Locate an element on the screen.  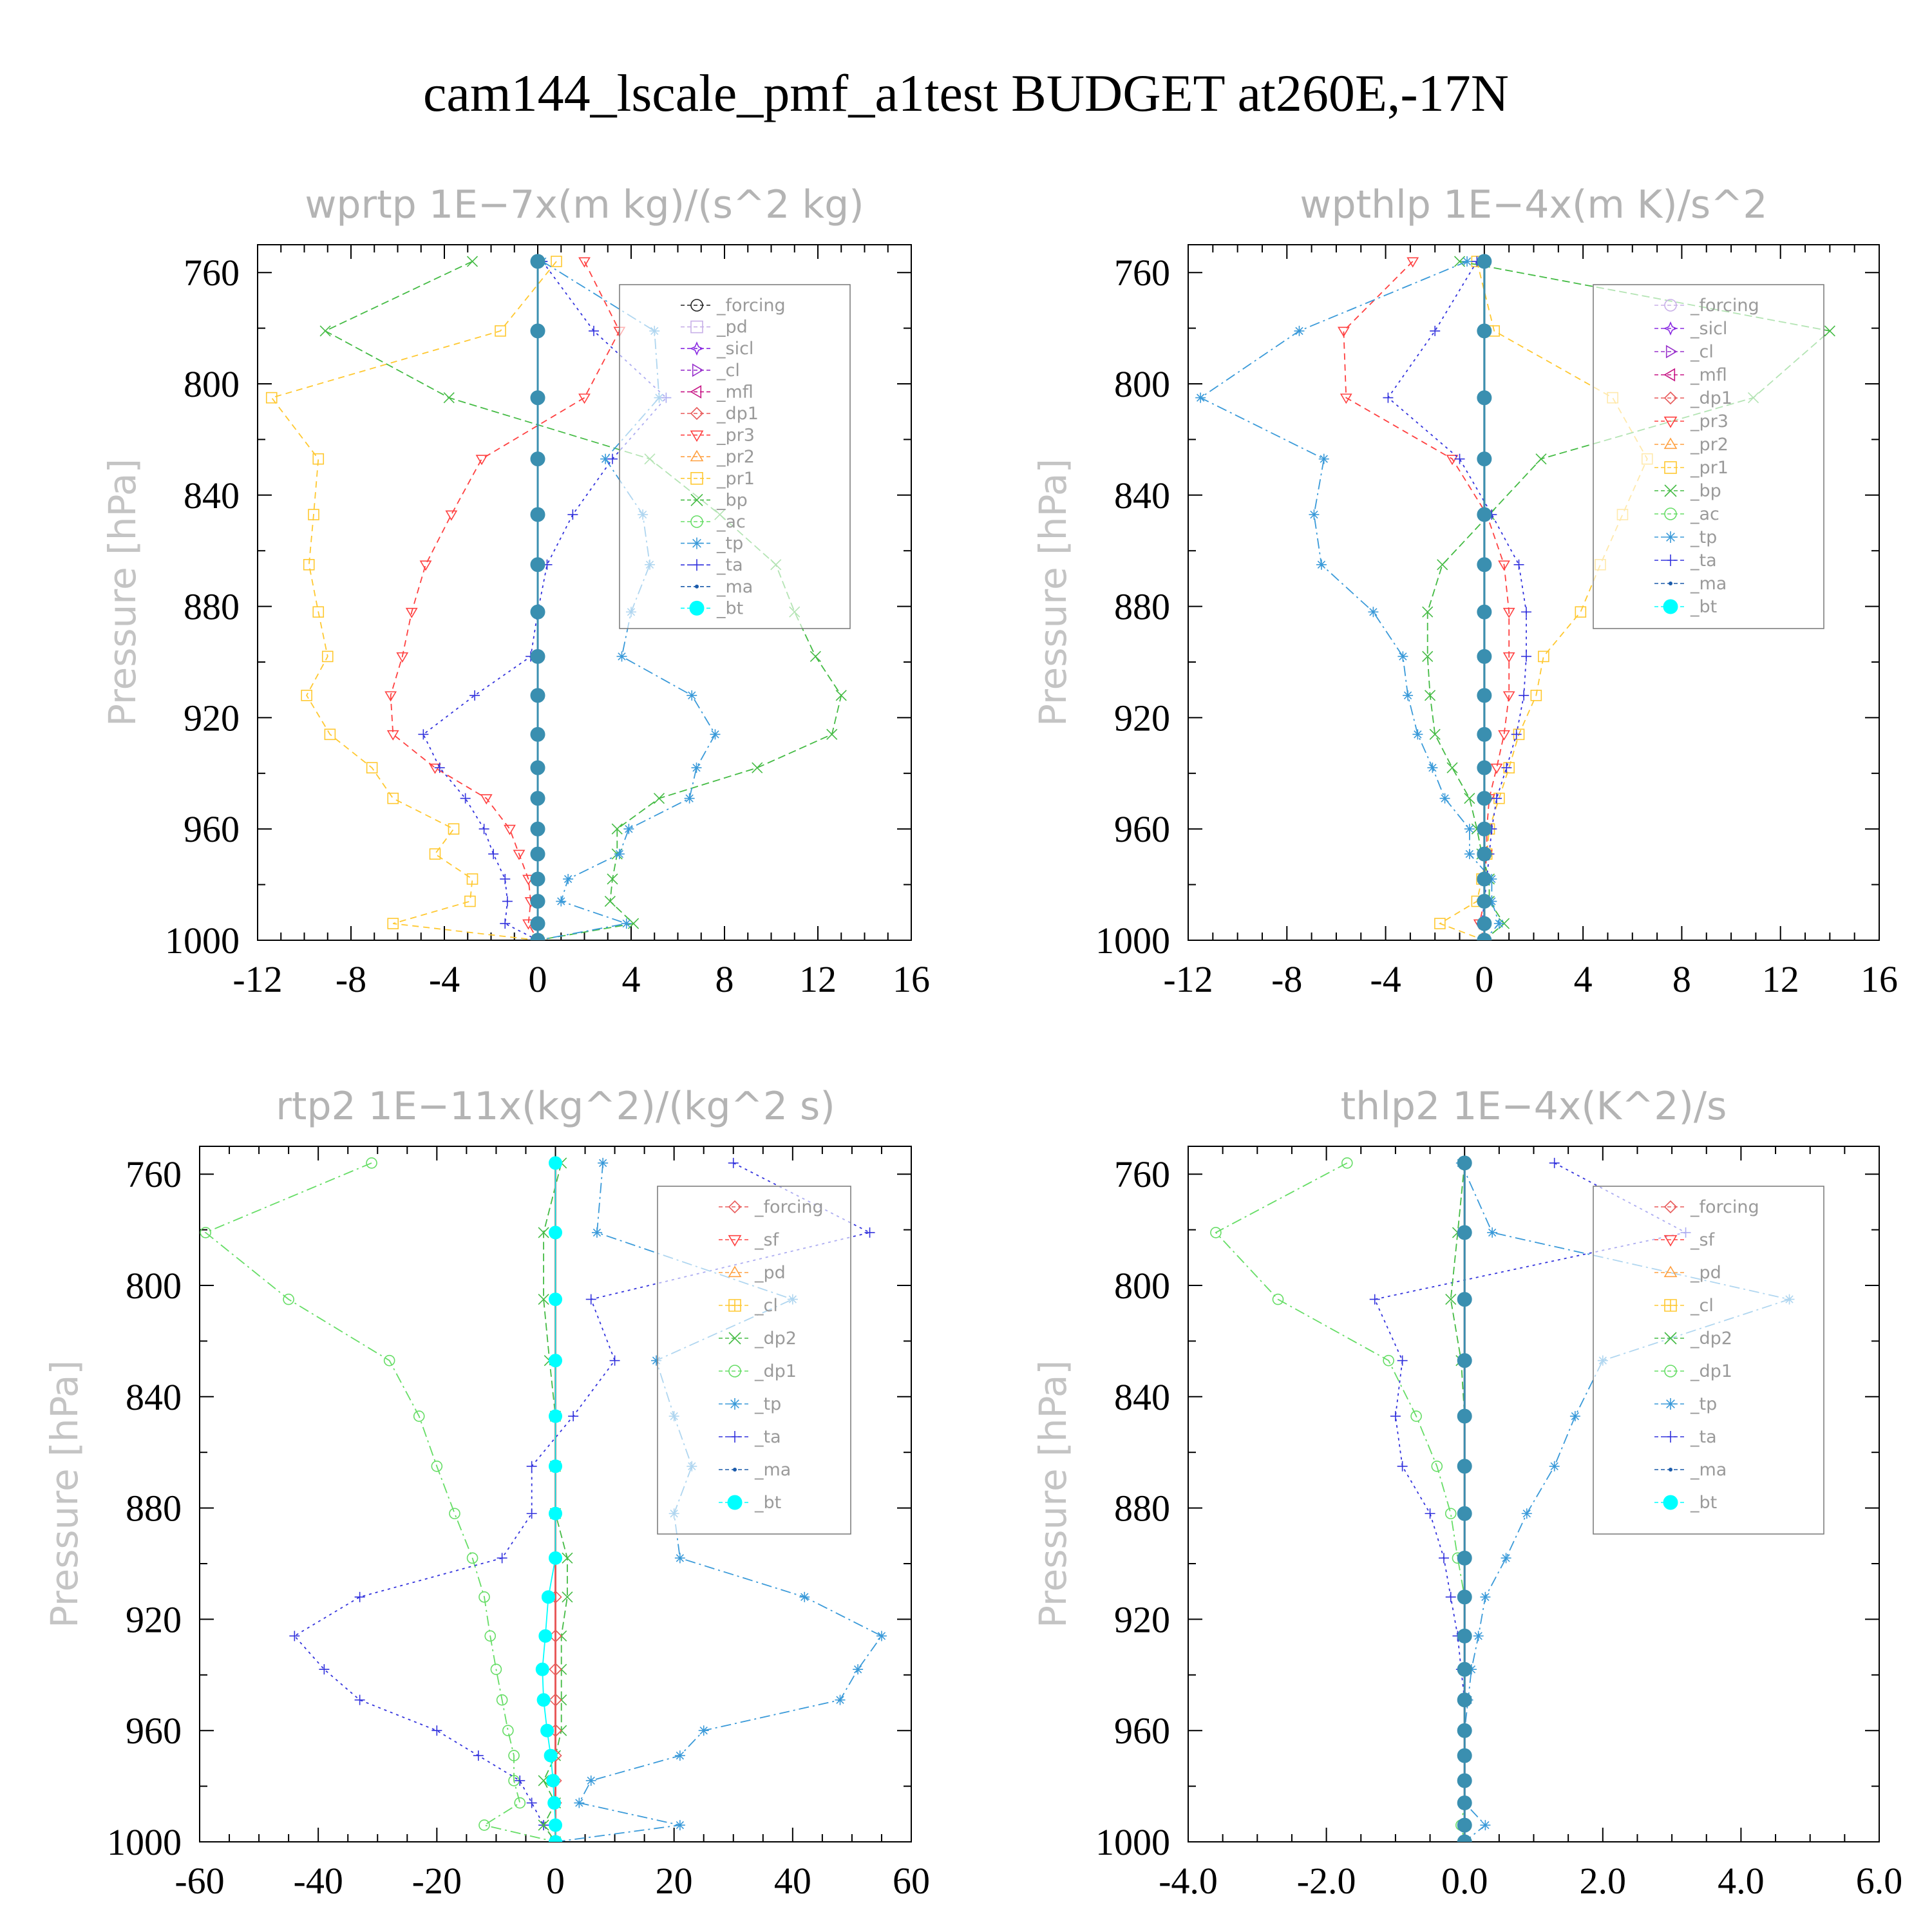
x-tick-label: -4.0 is located at coordinates (1189, 1881).